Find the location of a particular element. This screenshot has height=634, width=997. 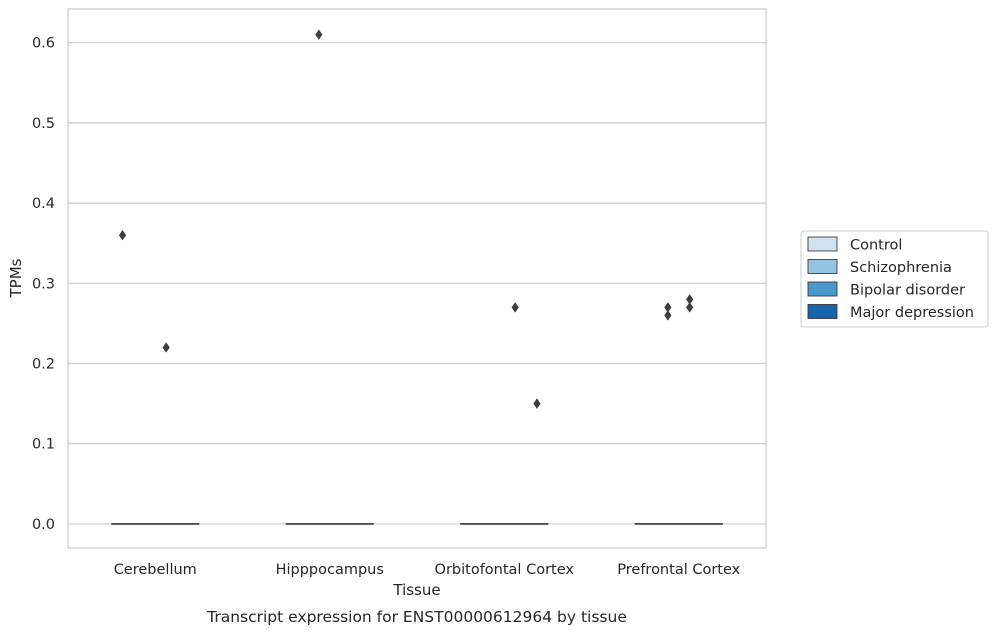

y-tick-label: 0.4 is located at coordinates (43, 204).